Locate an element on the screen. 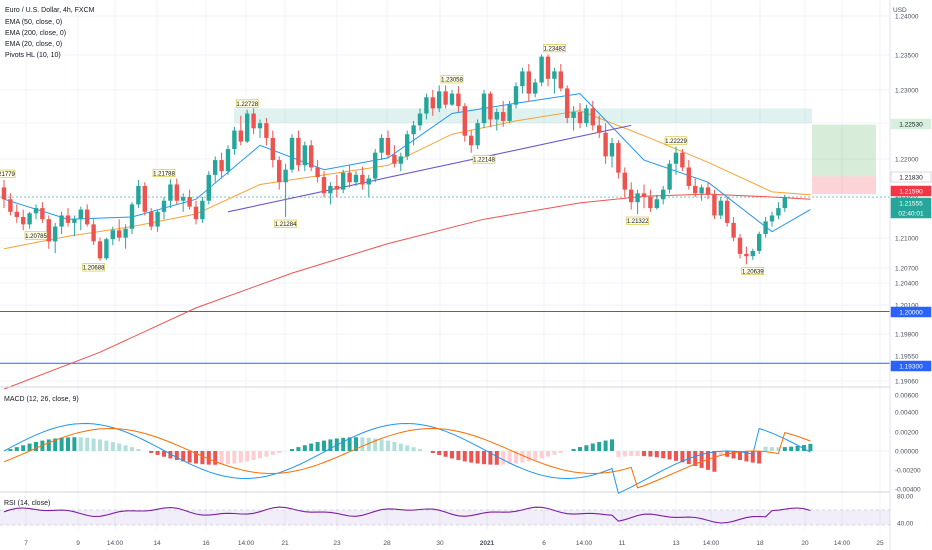 The image size is (932, 550). price-tag-label: 02:40:01 is located at coordinates (911, 214).